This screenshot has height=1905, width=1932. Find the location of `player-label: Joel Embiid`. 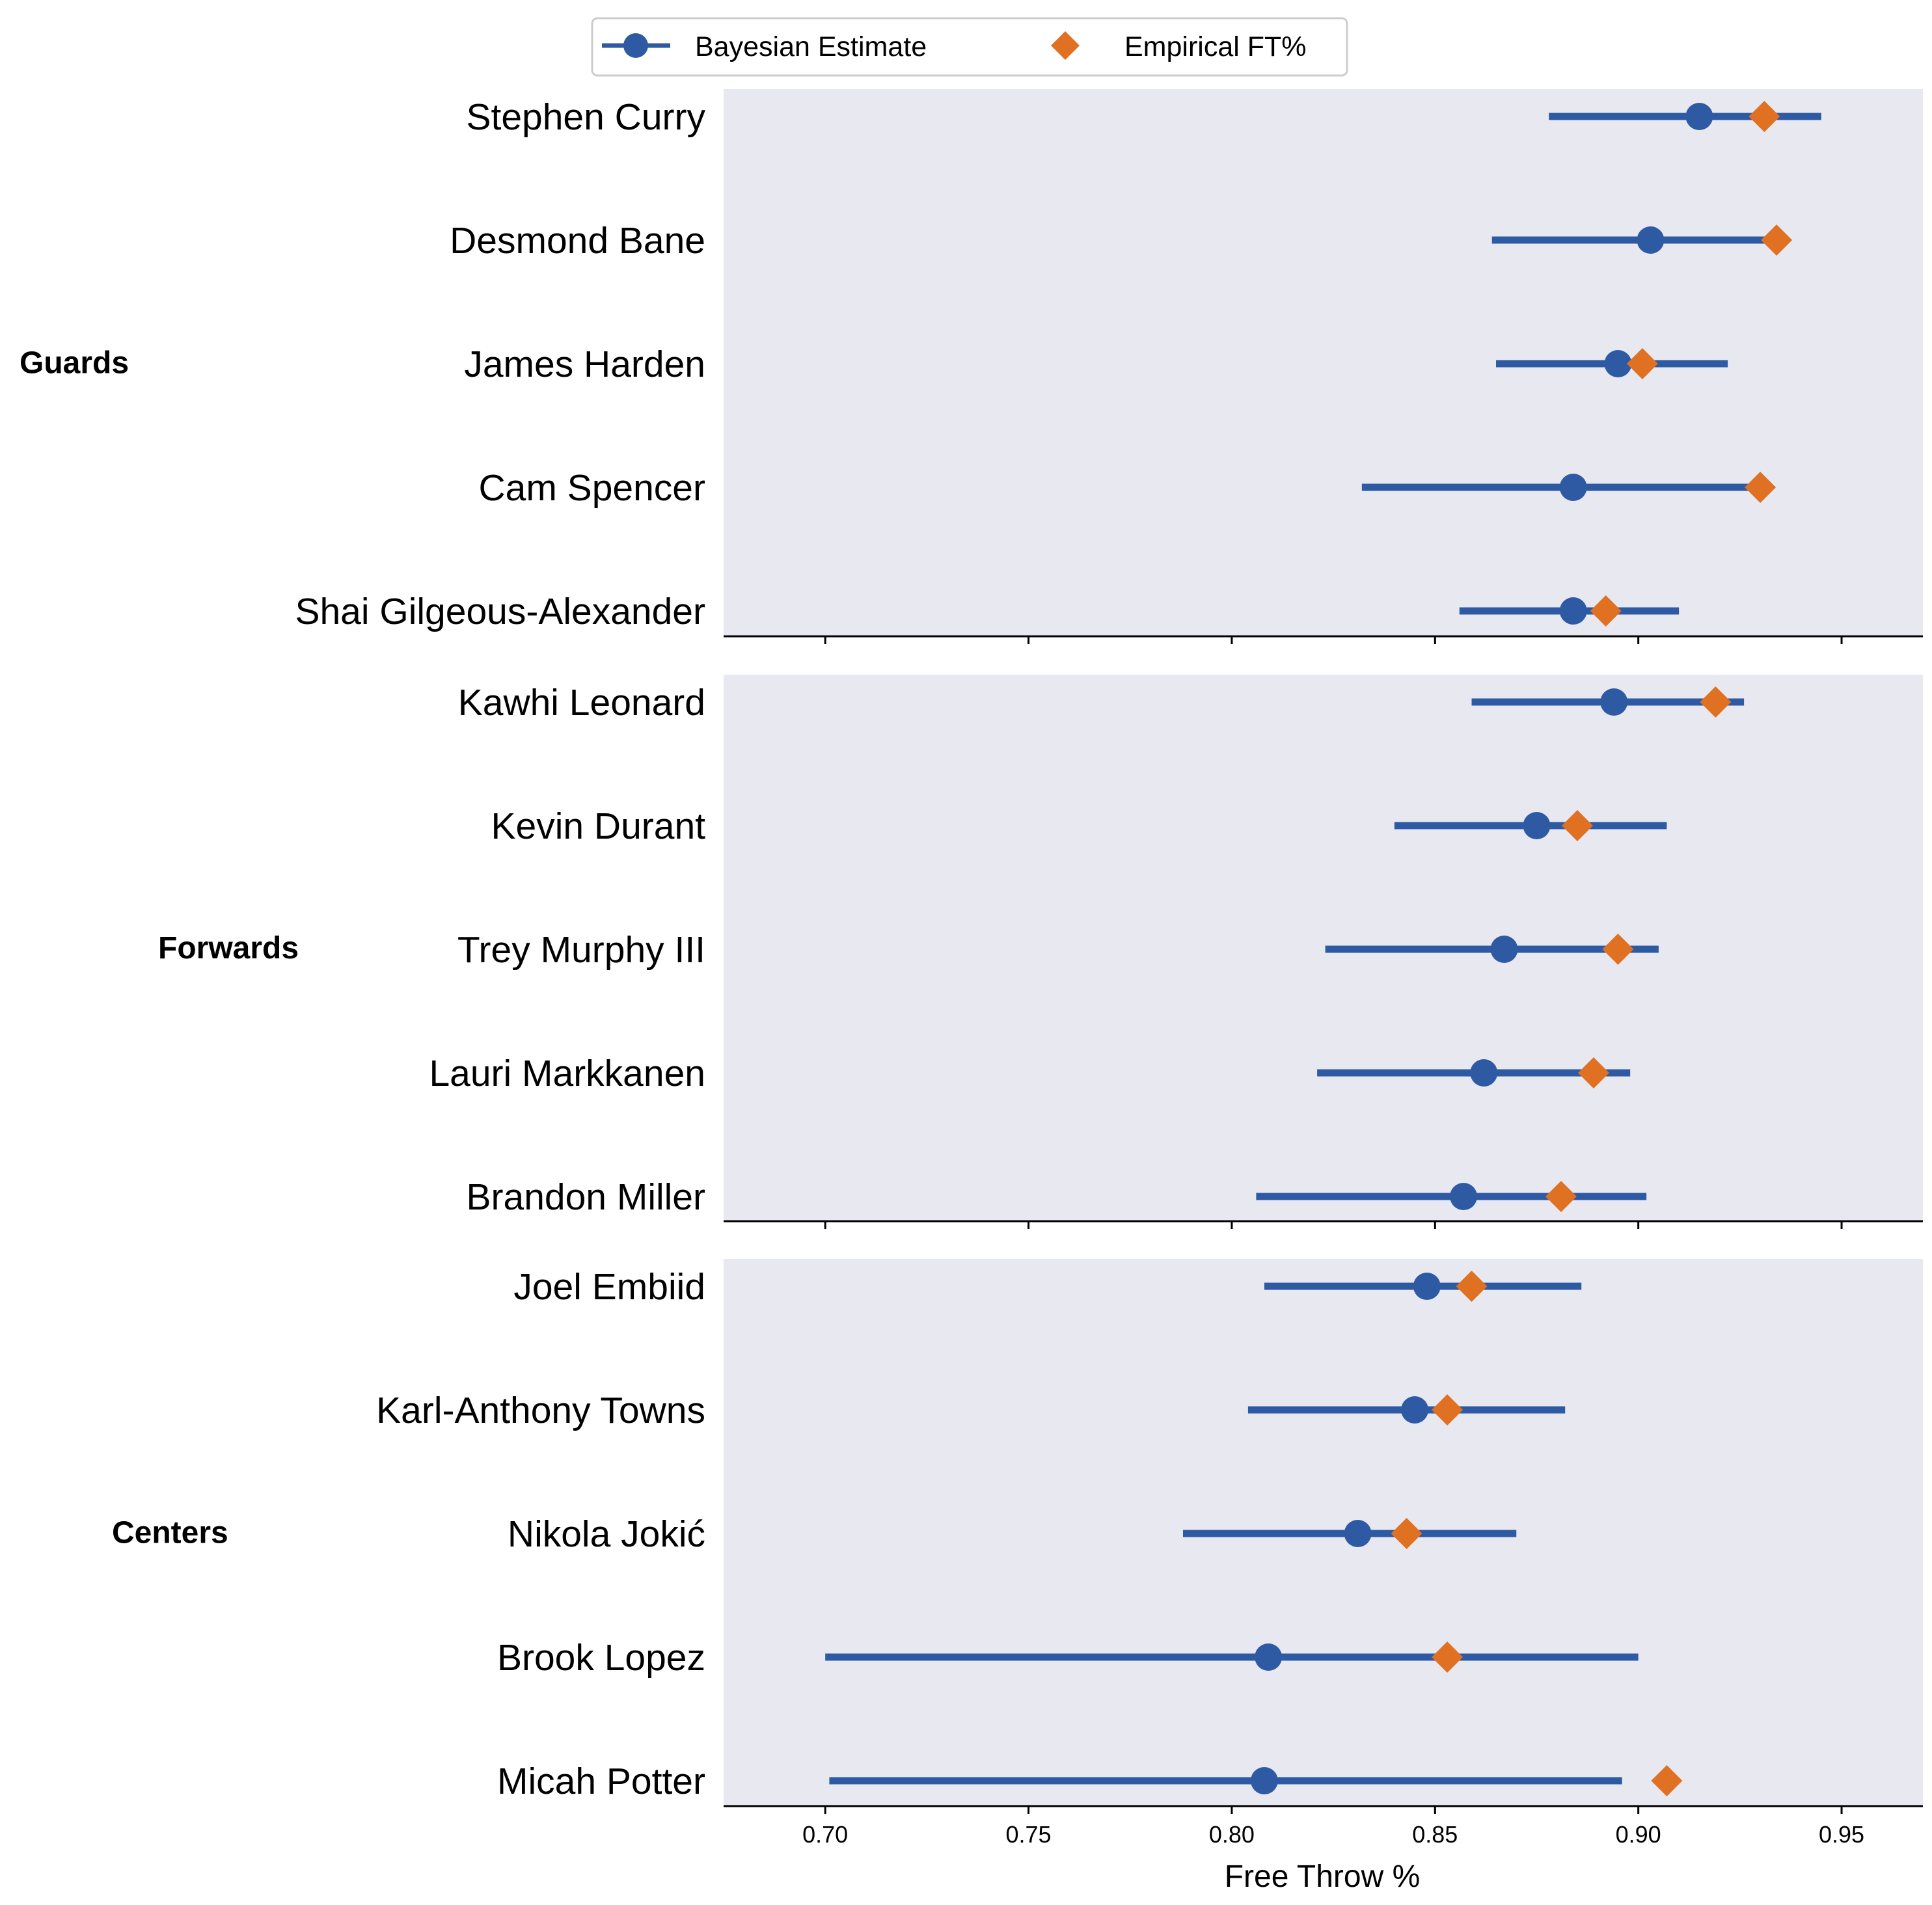

player-label: Joel Embiid is located at coordinates (609, 1287).